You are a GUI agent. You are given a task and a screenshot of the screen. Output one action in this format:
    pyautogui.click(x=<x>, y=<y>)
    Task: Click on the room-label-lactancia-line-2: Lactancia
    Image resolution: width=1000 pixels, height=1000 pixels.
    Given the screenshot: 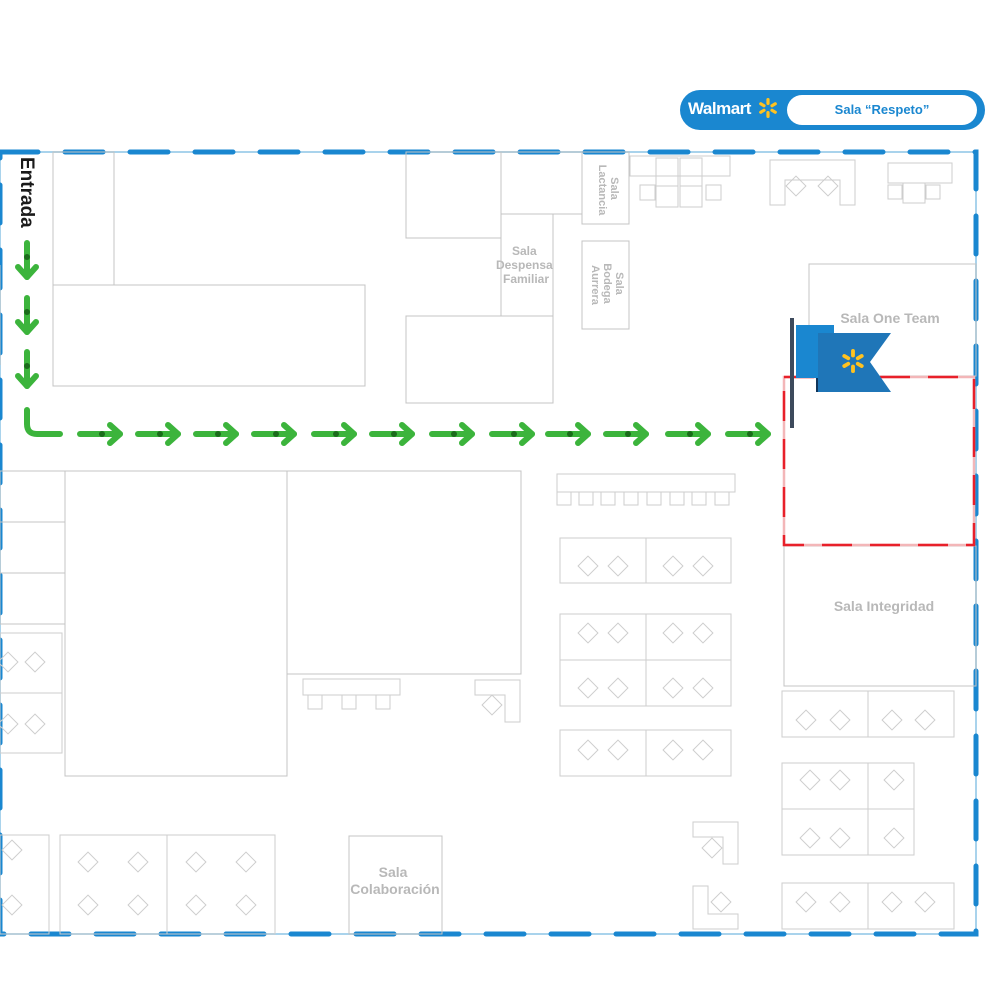 What is the action you would take?
    pyautogui.click(x=602, y=191)
    